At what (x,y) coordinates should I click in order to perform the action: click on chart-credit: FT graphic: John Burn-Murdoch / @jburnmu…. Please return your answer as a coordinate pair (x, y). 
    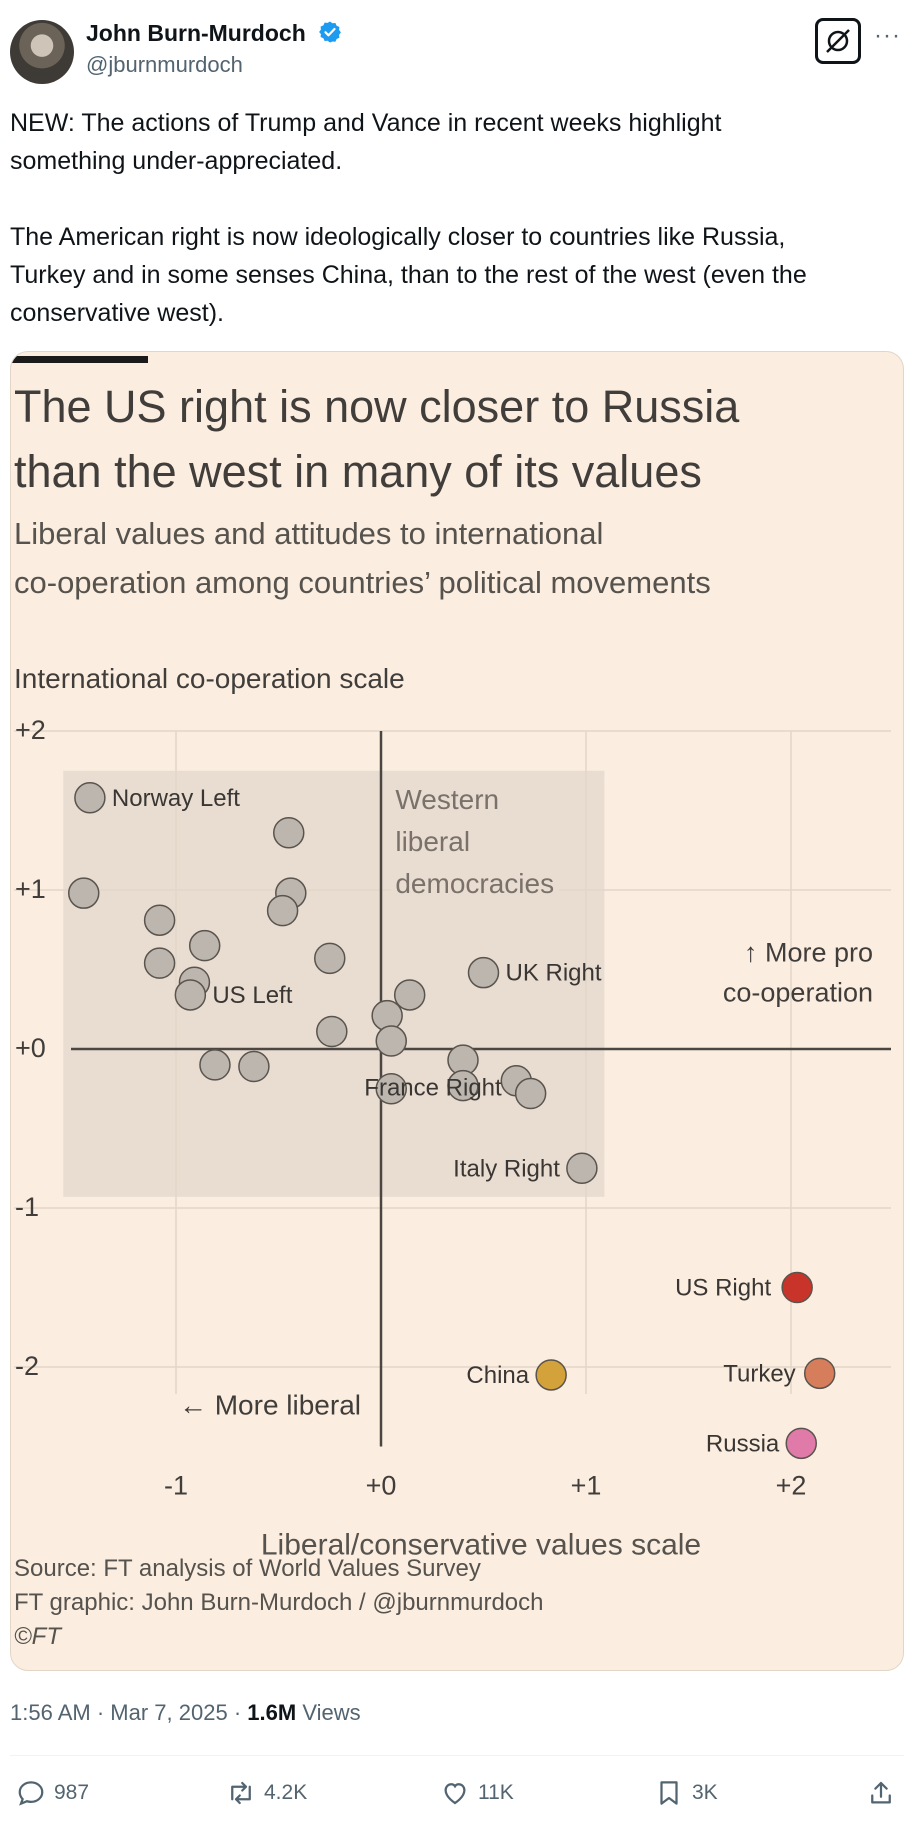
    Looking at the image, I should click on (279, 1602).